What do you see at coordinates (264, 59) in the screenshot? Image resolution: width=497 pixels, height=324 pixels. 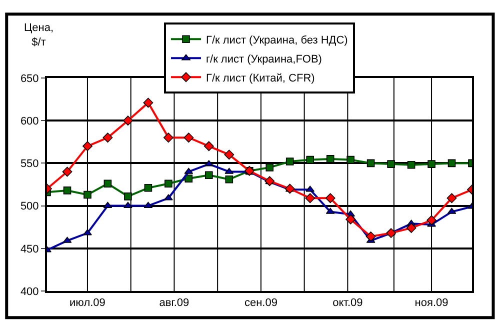 I see `legend-label: г/к лист (Украина,FOB)` at bounding box center [264, 59].